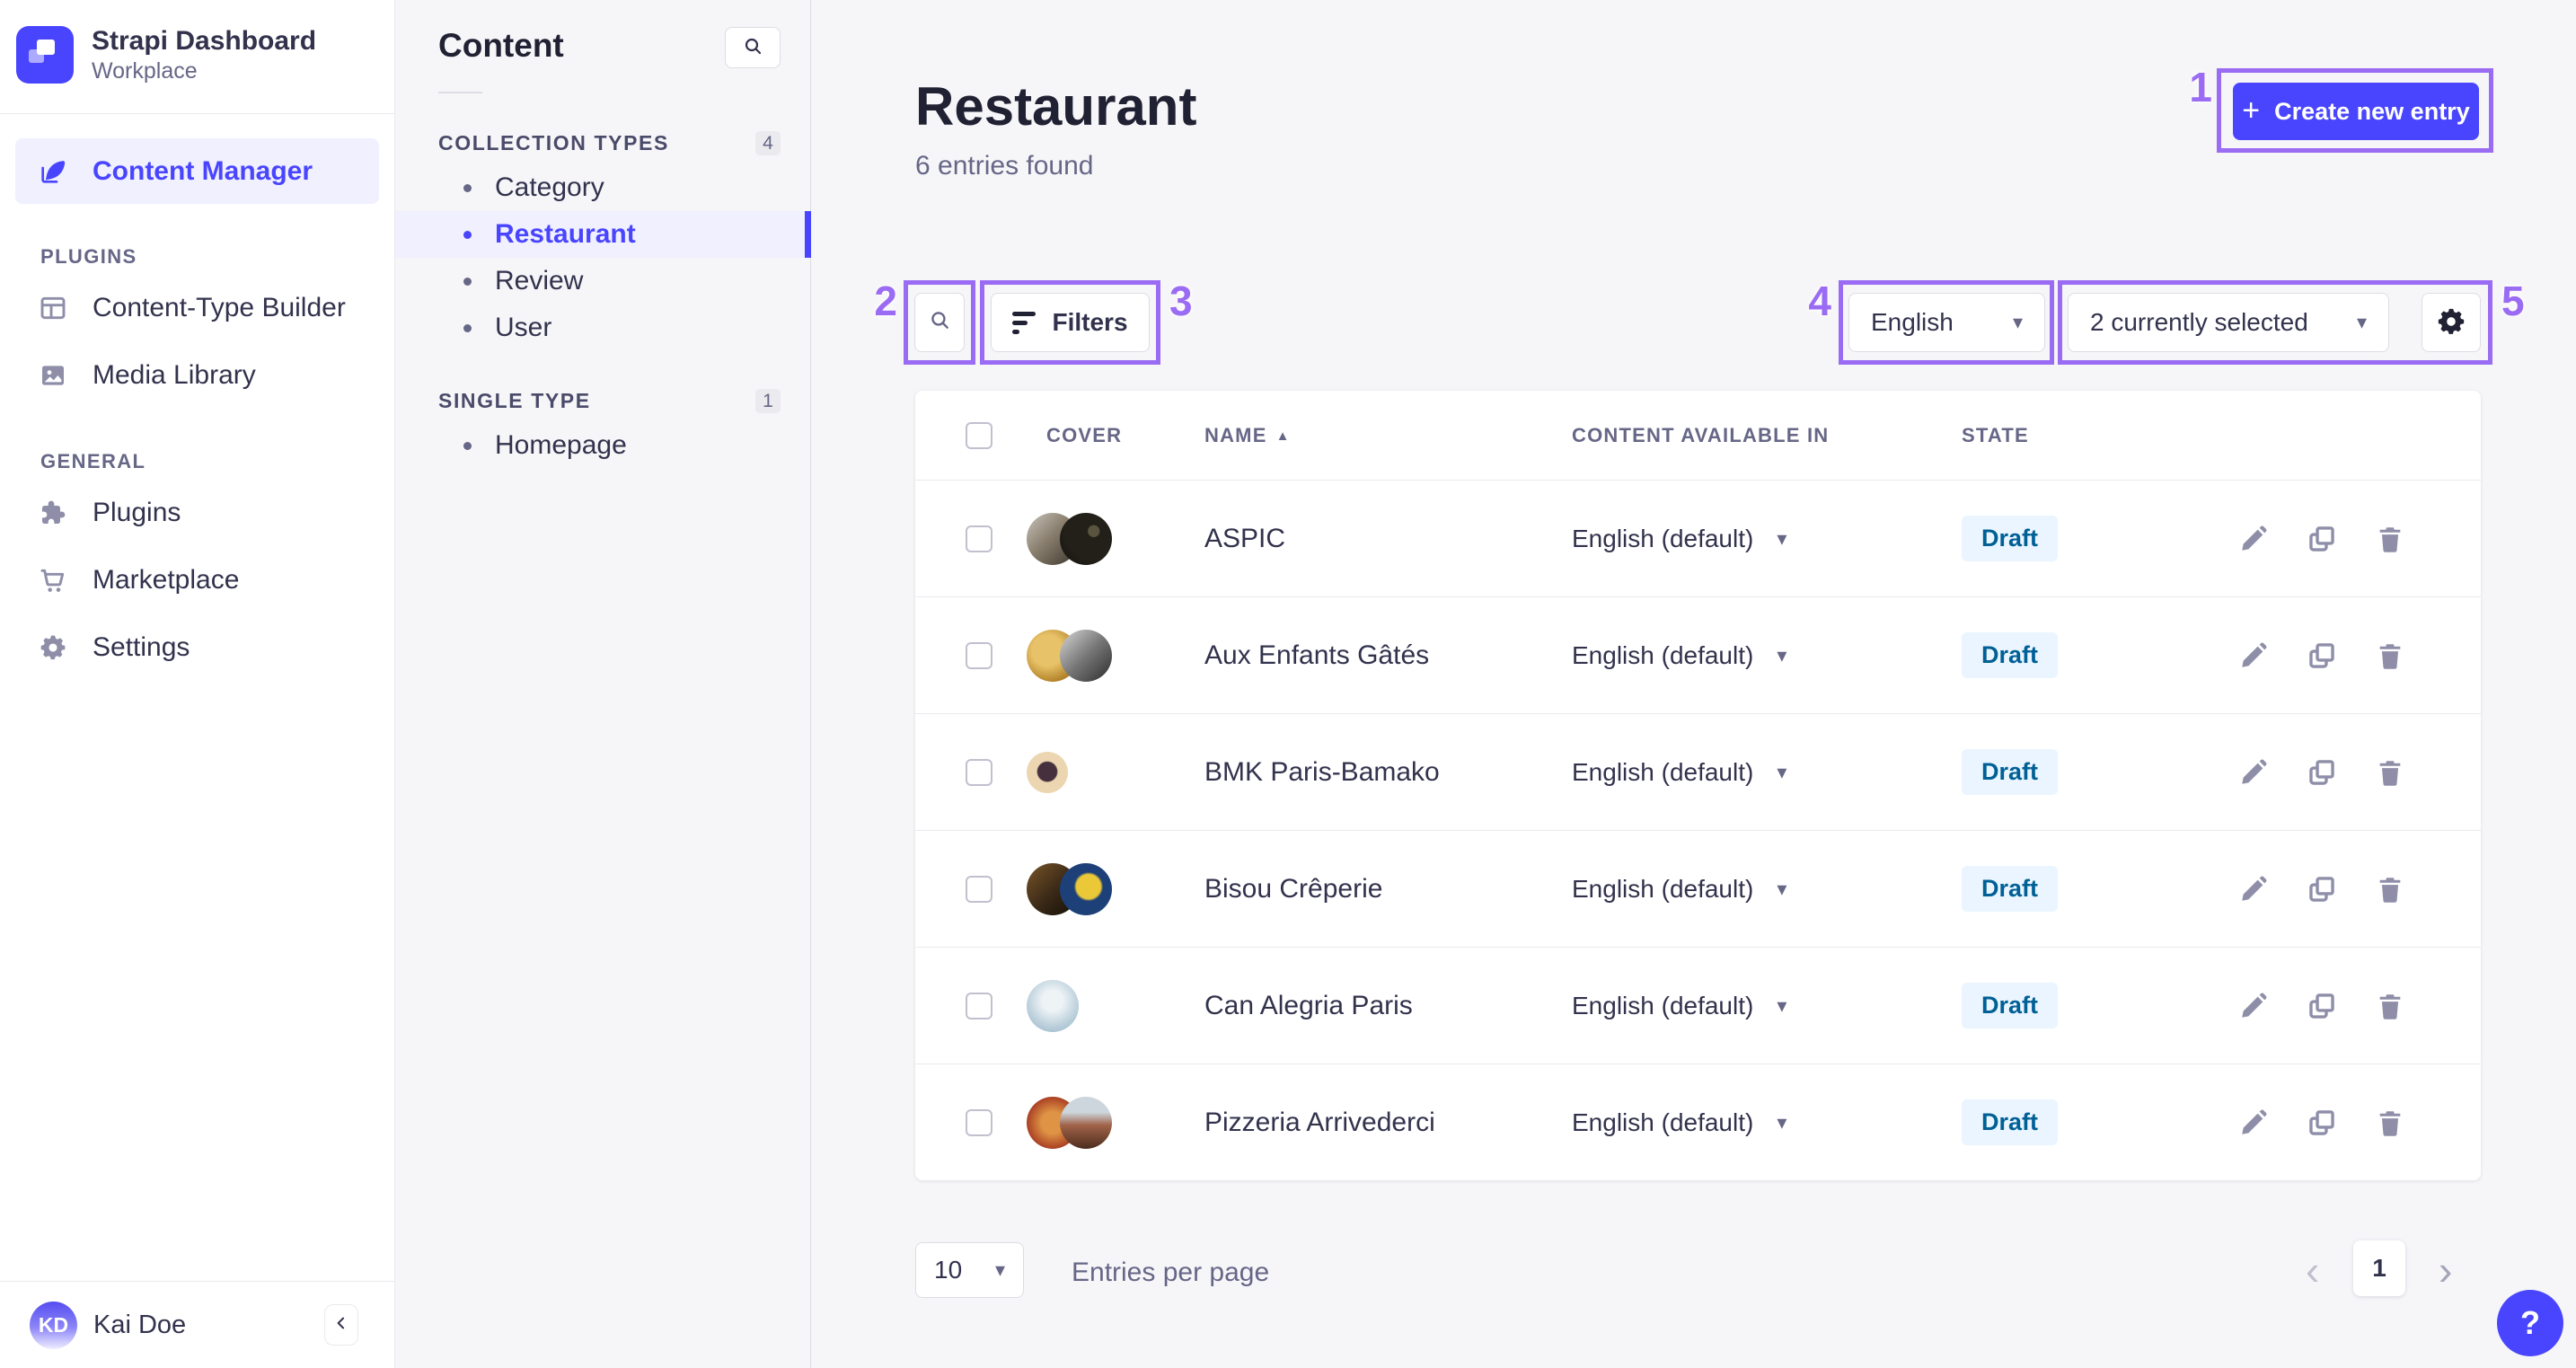 This screenshot has height=1368, width=2576. What do you see at coordinates (93, 461) in the screenshot?
I see `nav-section-general: GENERAL` at bounding box center [93, 461].